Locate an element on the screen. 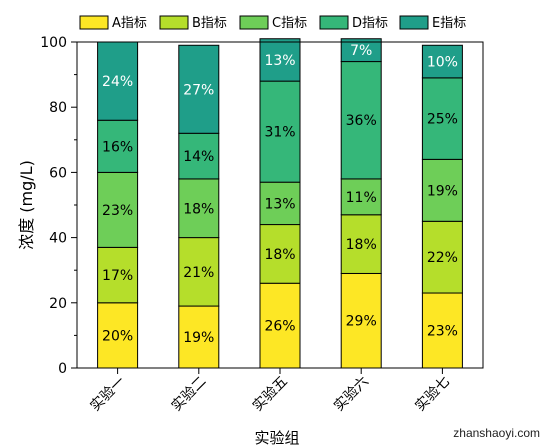  legend-label: D指标 is located at coordinates (370, 23).